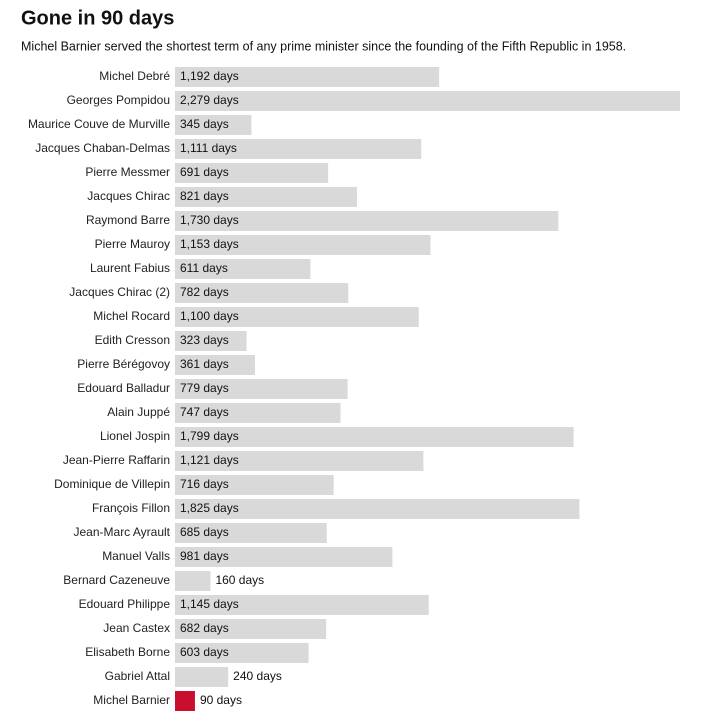 Image resolution: width=725 pixels, height=723 pixels. I want to click on category-label: François Fillon, so click(131, 508).